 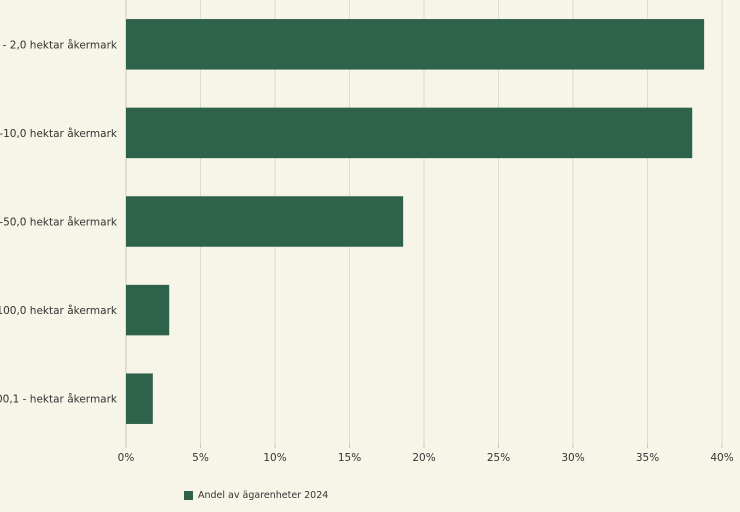 What do you see at coordinates (572, 458) in the screenshot?
I see `x-tick-label: 30%` at bounding box center [572, 458].